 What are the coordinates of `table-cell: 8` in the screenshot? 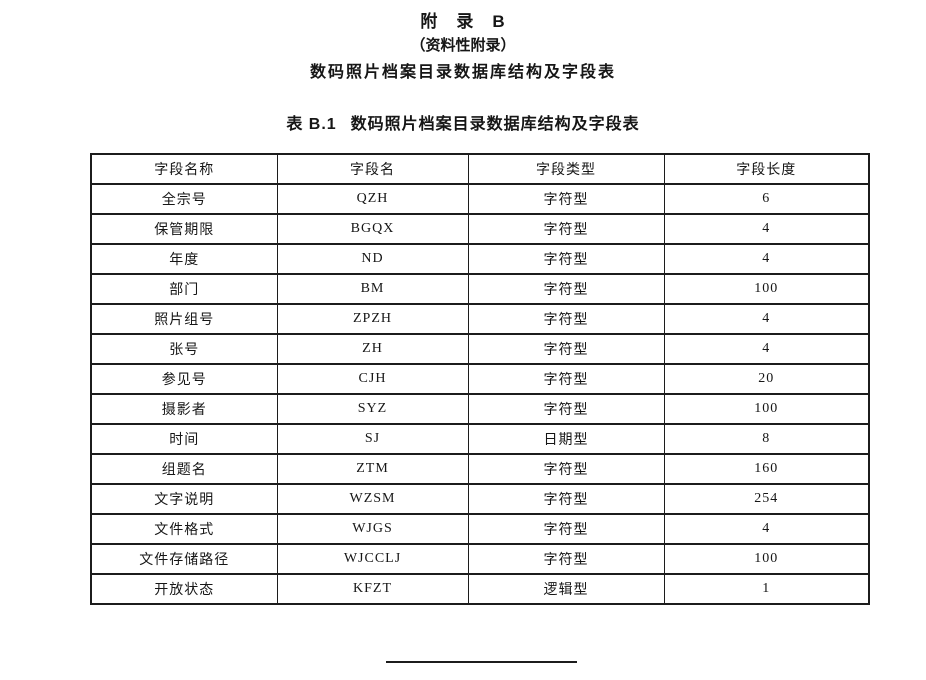 It's located at (766, 439).